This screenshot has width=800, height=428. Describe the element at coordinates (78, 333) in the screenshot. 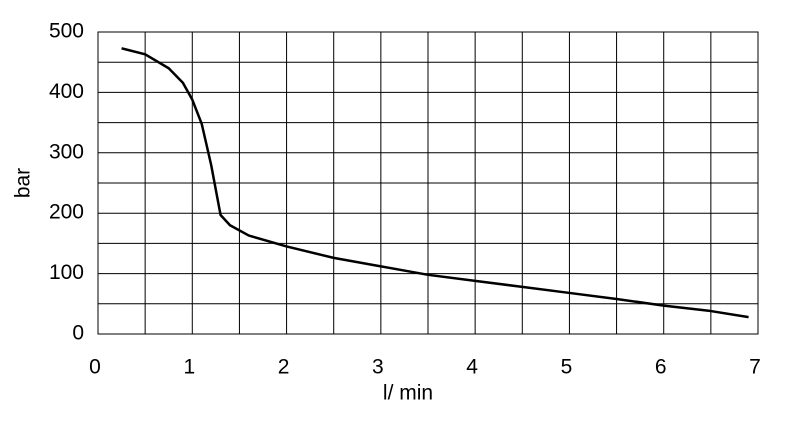

I see `y-tick-label: 0` at that location.